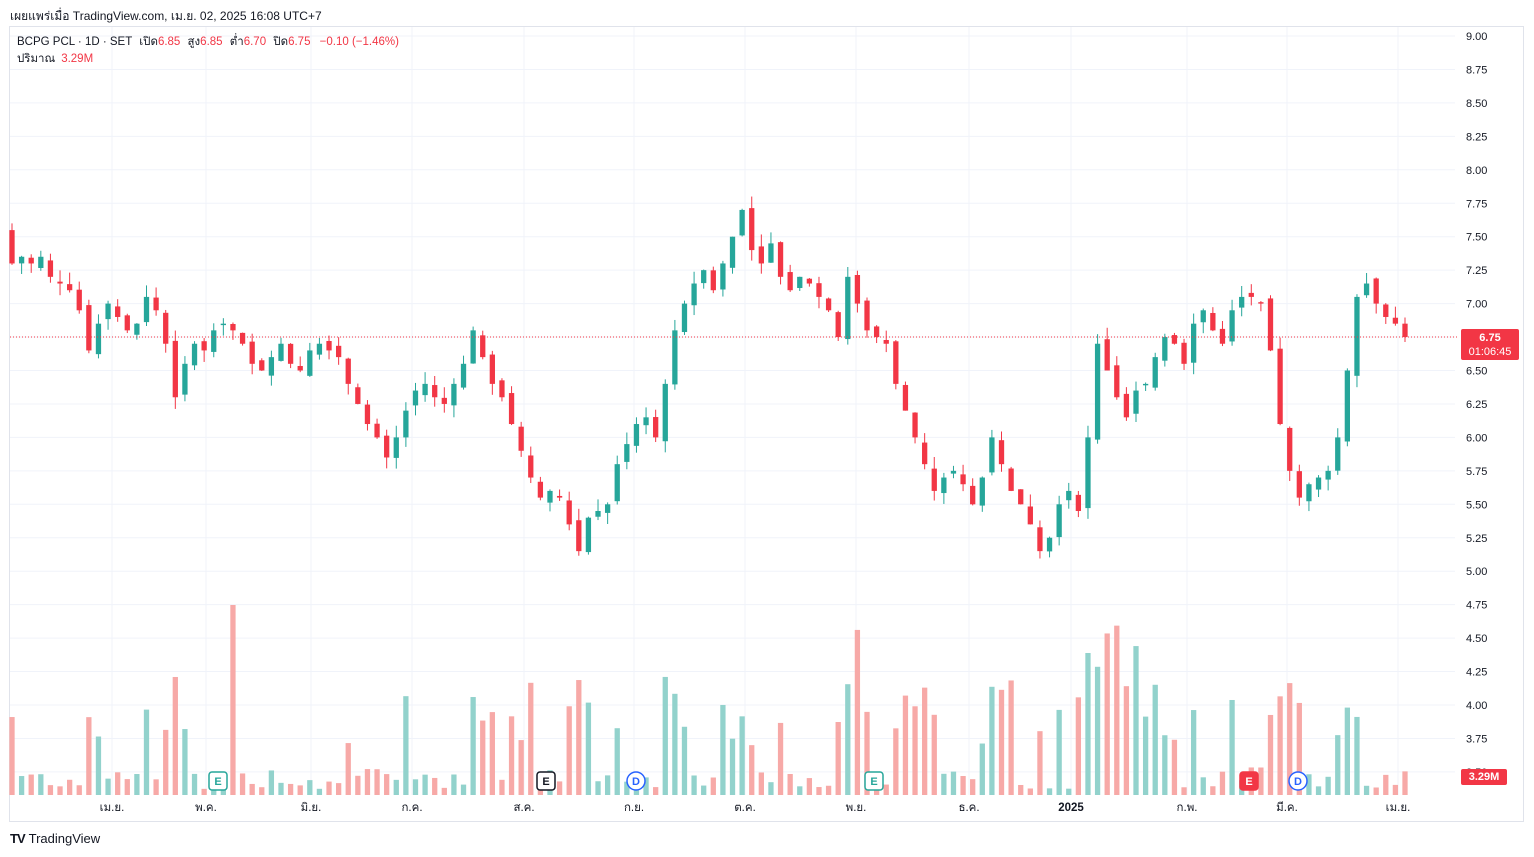 This screenshot has height=857, width=1534. I want to click on high-label: สูง, so click(194, 42).